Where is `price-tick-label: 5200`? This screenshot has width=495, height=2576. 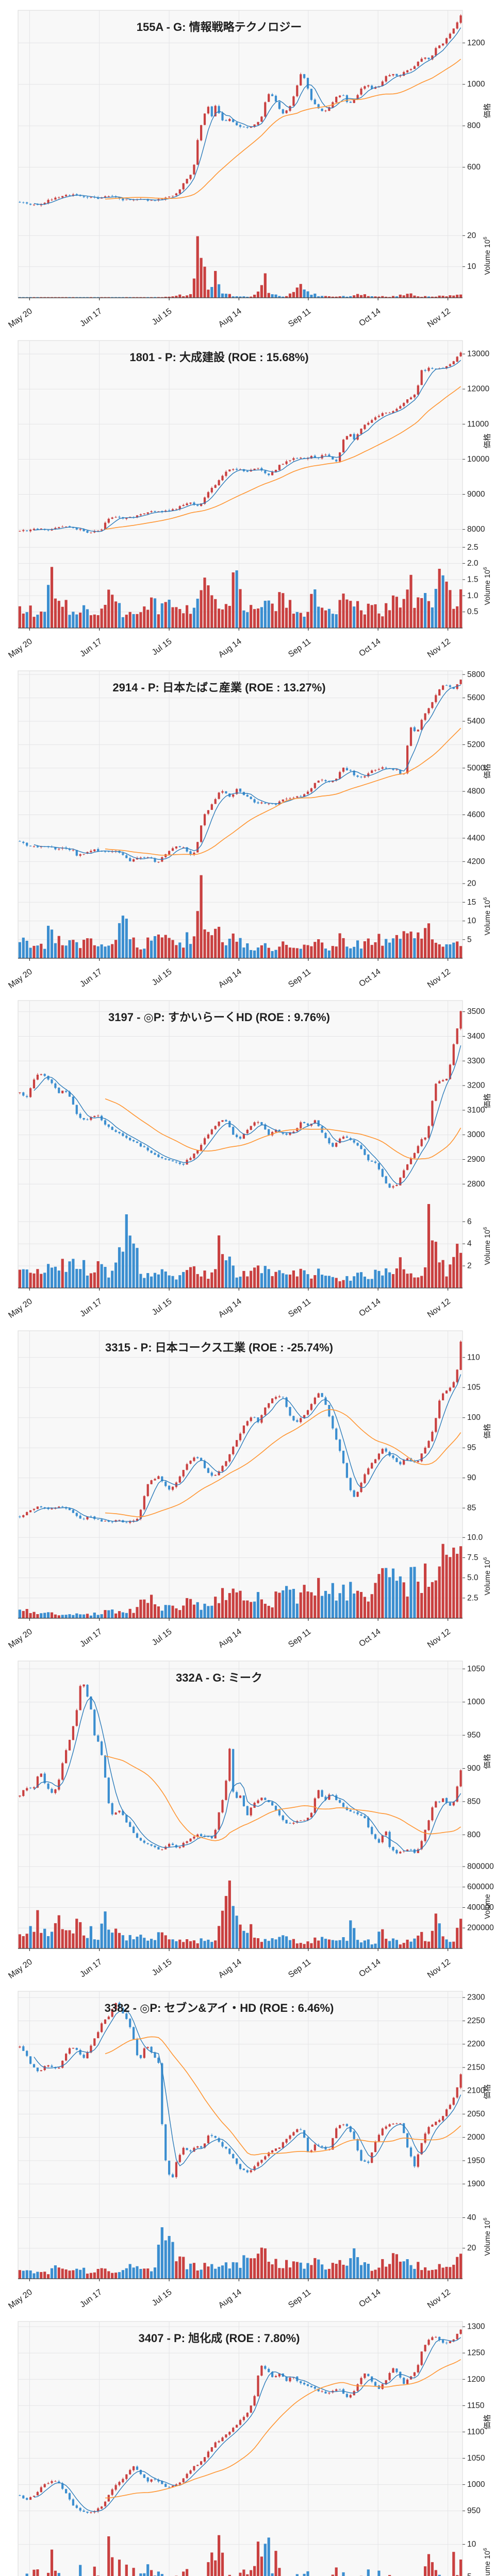 price-tick-label: 5200 is located at coordinates (476, 744).